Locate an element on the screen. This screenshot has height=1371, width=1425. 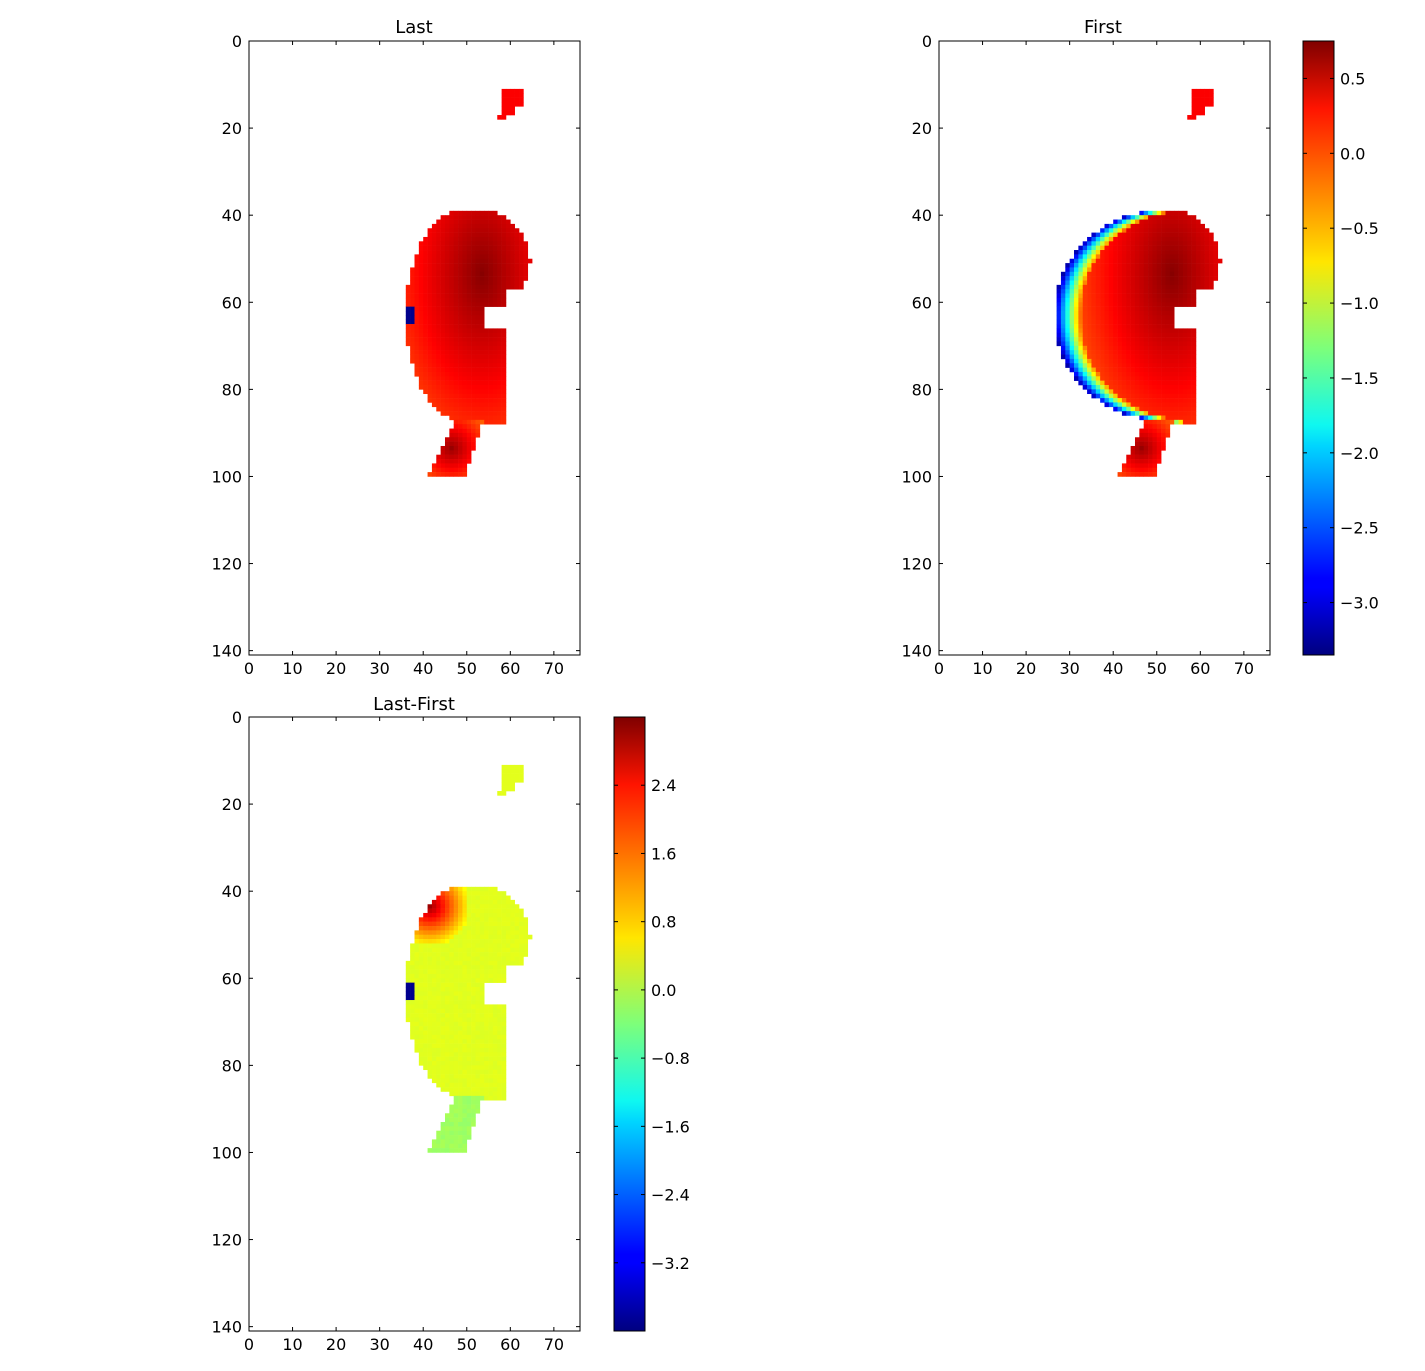
x-tick-label: 50 is located at coordinates (1157, 668).